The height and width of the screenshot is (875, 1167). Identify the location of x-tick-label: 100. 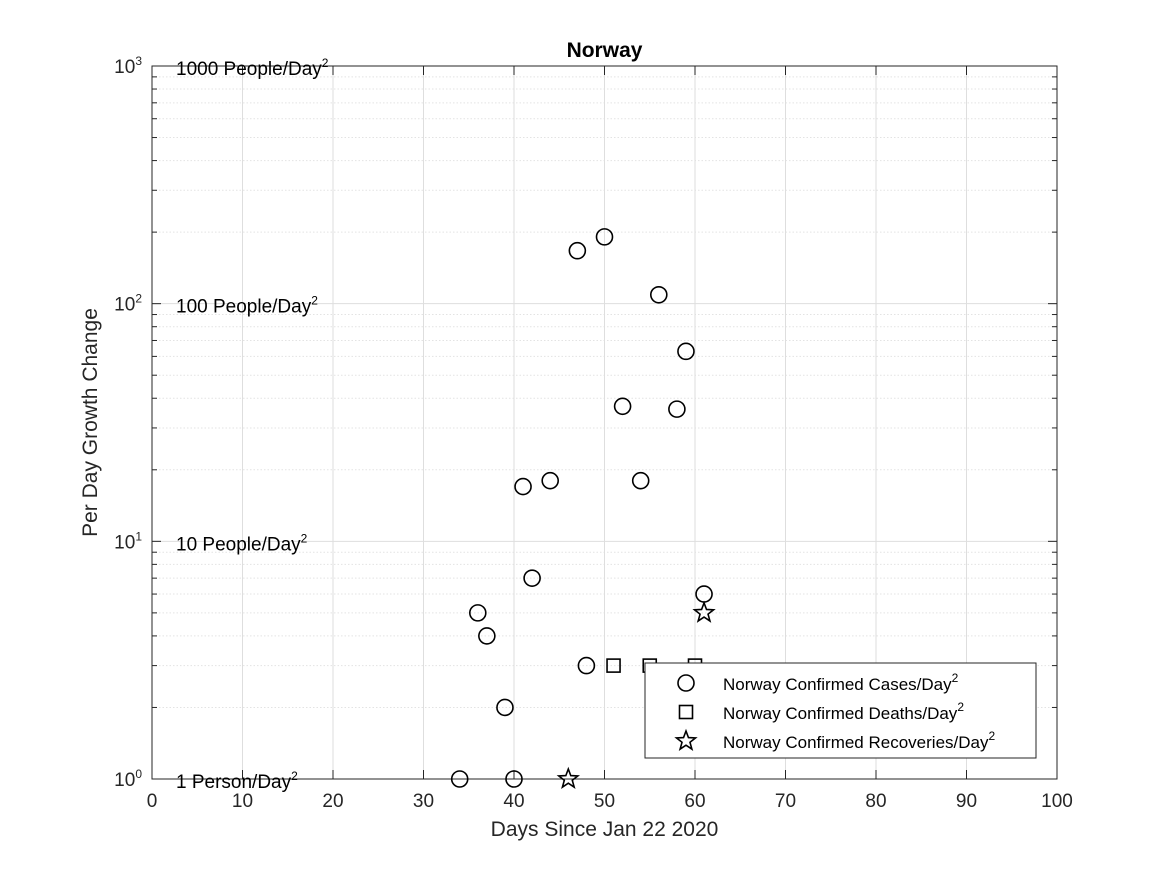
(1057, 801).